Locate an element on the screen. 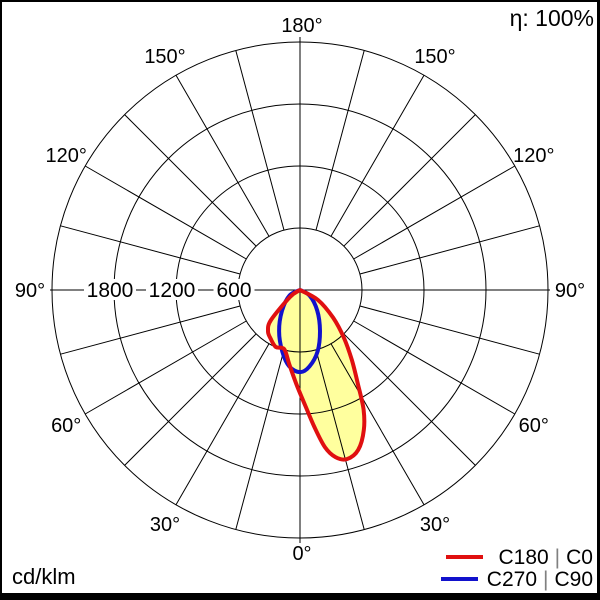  frame-top is located at coordinates (300, 1).